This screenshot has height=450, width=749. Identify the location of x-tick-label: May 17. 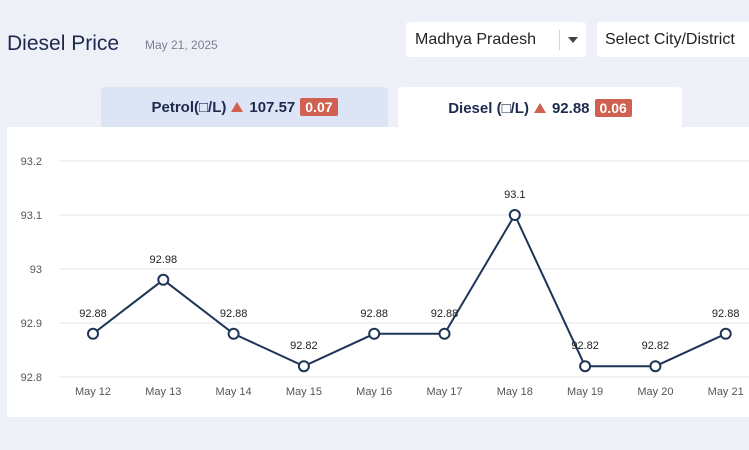
(444, 392).